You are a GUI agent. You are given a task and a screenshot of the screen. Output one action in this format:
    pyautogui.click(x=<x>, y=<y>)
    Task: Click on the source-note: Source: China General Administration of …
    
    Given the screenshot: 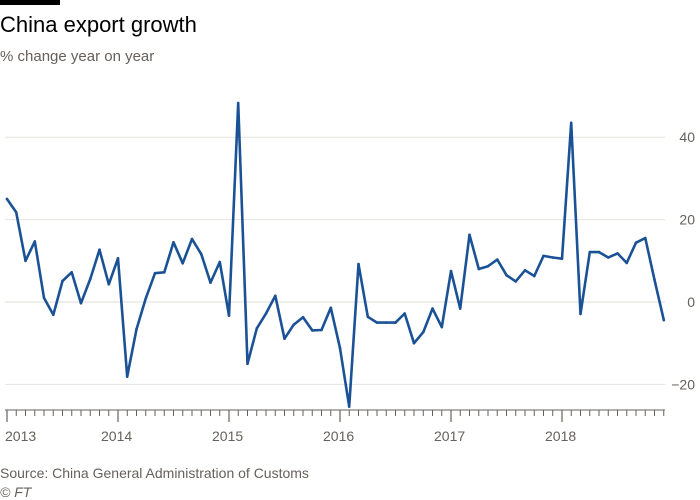 What is the action you would take?
    pyautogui.click(x=154, y=473)
    